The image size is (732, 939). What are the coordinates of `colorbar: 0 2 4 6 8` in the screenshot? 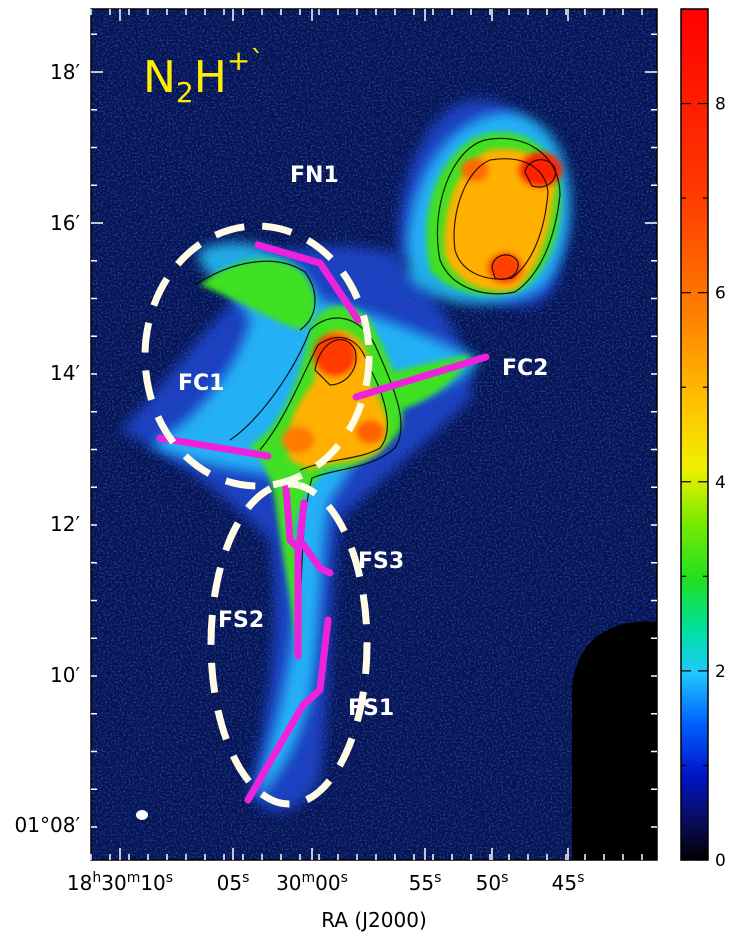 It's located at (703, 439).